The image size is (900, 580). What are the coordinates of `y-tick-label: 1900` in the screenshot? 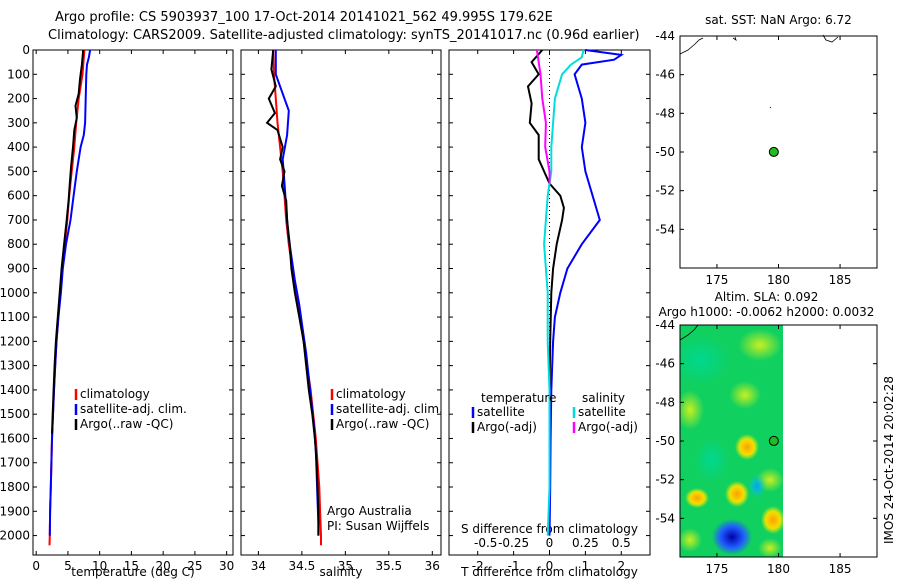 It's located at (15, 511).